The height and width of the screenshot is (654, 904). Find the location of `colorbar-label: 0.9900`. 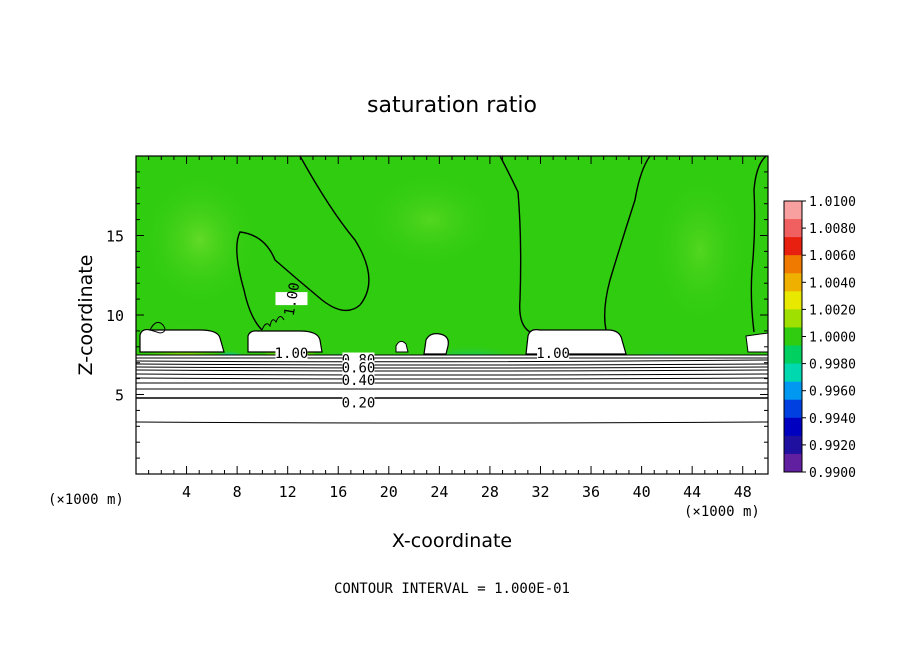

colorbar-label: 0.9900 is located at coordinates (832, 473).